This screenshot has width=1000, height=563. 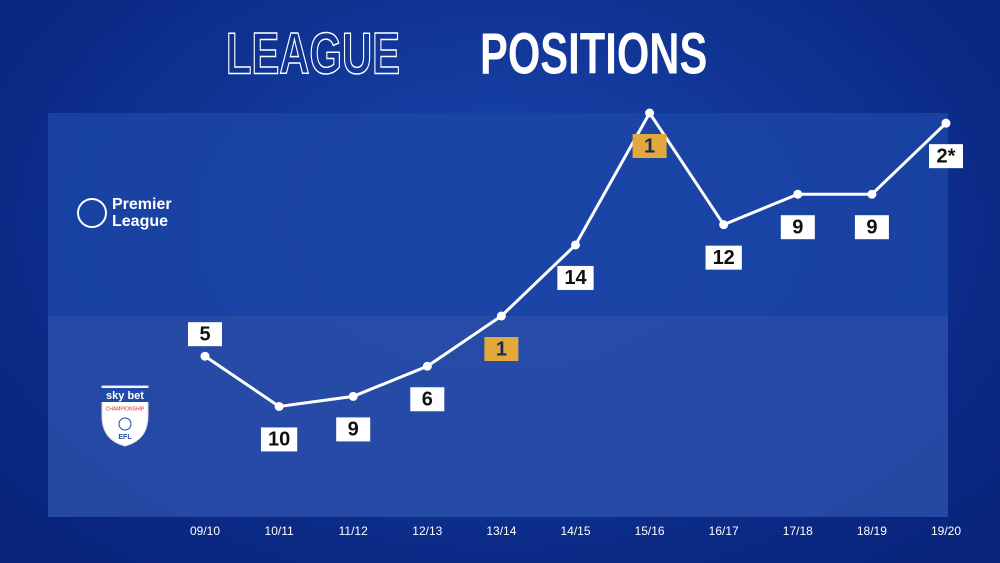 What do you see at coordinates (92, 213) in the screenshot?
I see `pl-crest` at bounding box center [92, 213].